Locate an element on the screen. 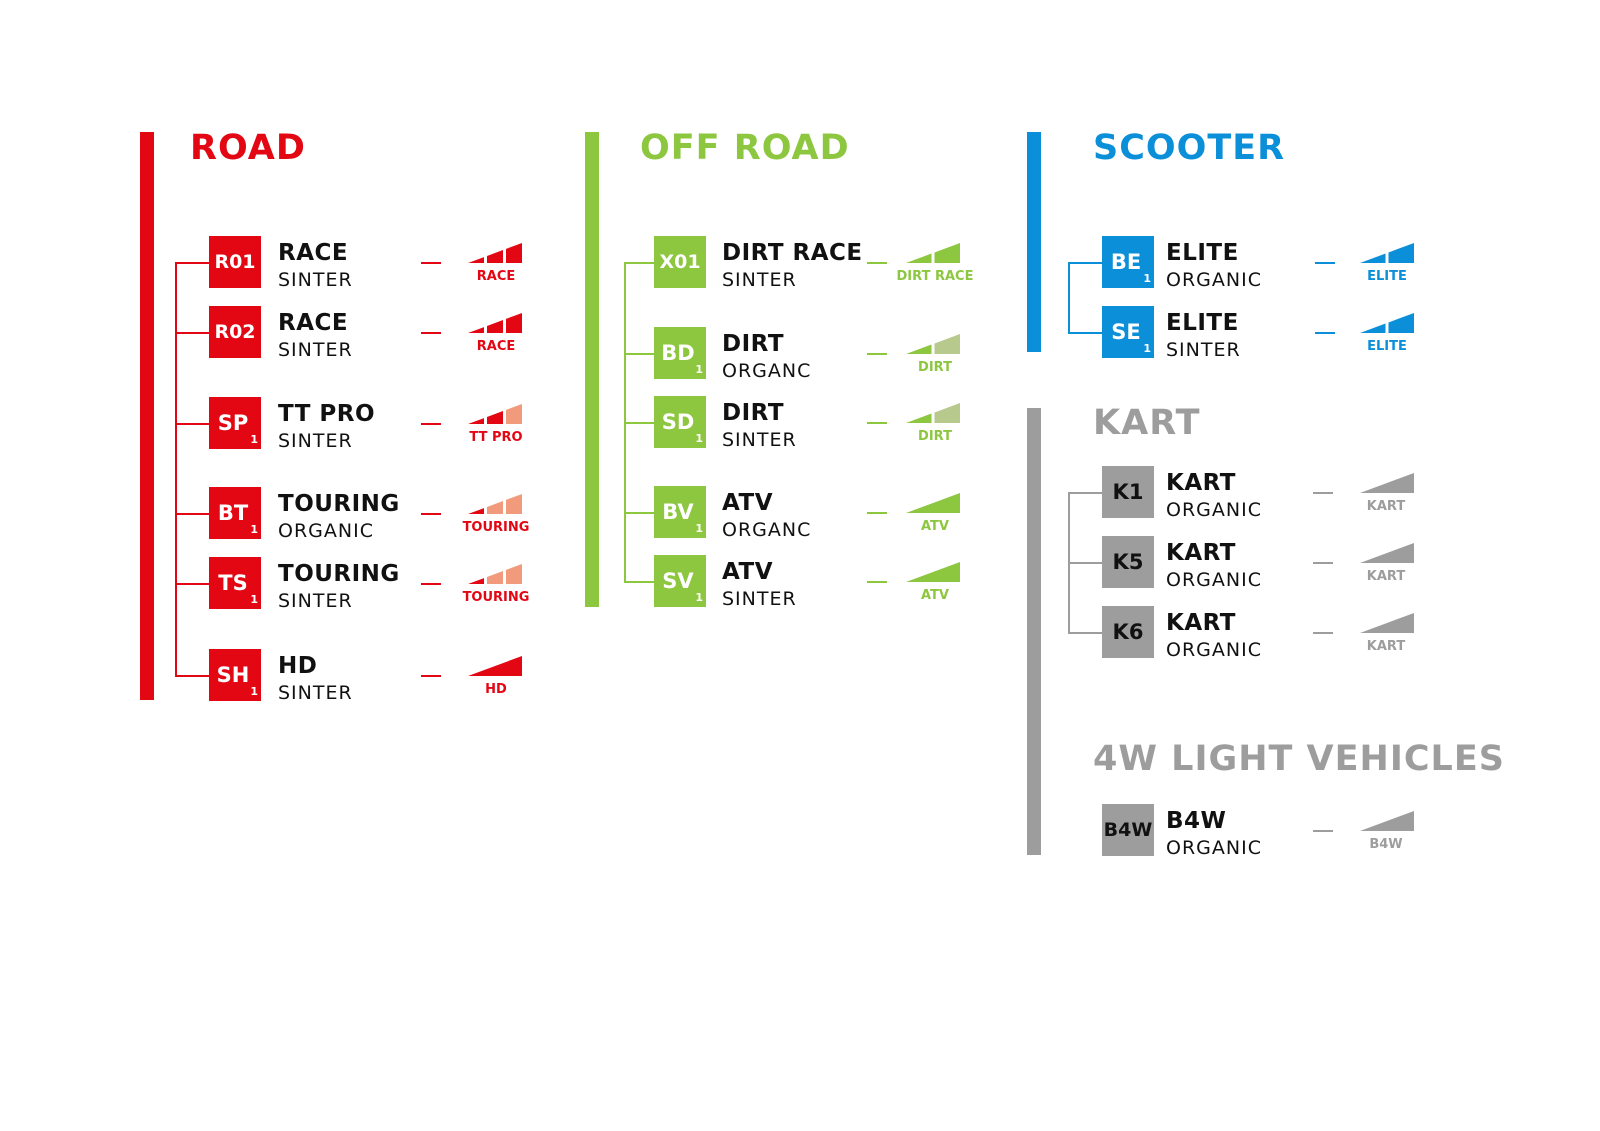 This screenshot has height=1131, width=1600. code-text: BV is located at coordinates (678, 512).